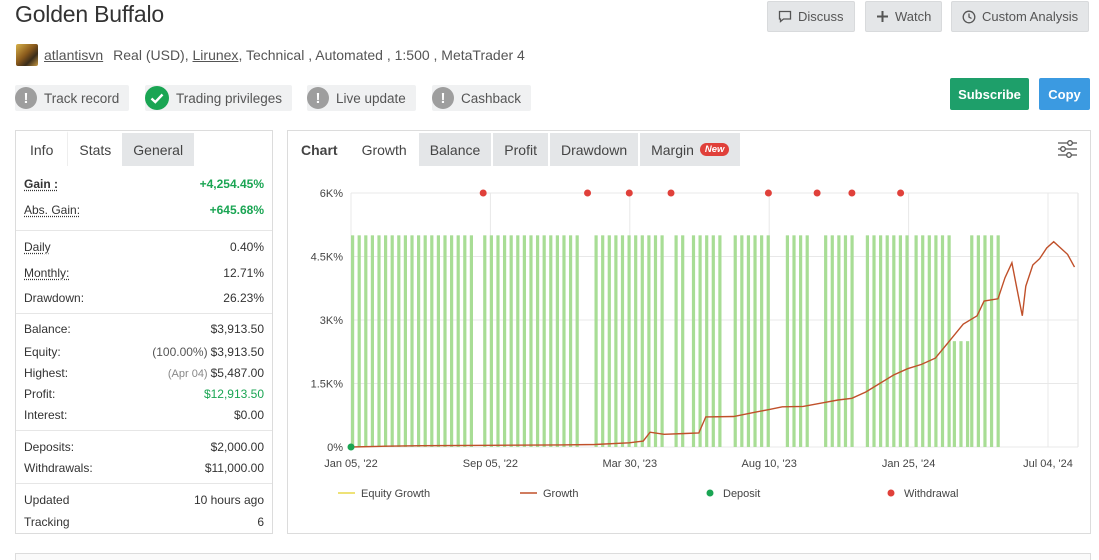 This screenshot has height=560, width=1099. Describe the element at coordinates (144, 273) in the screenshot. I see `stat-monthly: Monthly: 12.71%` at that location.